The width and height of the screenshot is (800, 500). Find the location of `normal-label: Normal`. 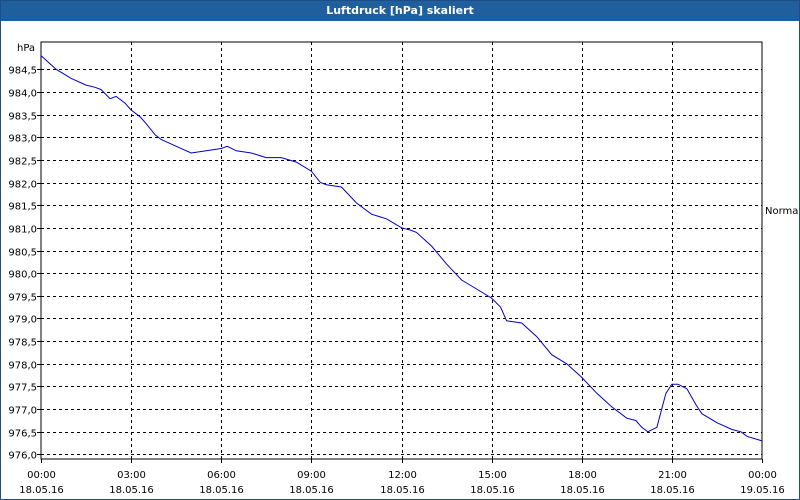

normal-label: Normal is located at coordinates (782, 211).